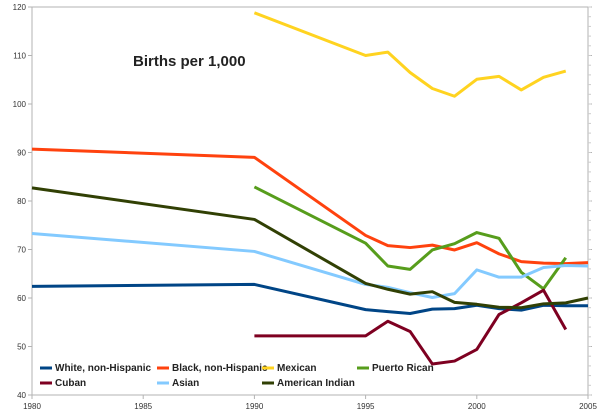 The width and height of the screenshot is (600, 413). What do you see at coordinates (21, 395) in the screenshot?
I see `y-tick-label: 40` at bounding box center [21, 395].